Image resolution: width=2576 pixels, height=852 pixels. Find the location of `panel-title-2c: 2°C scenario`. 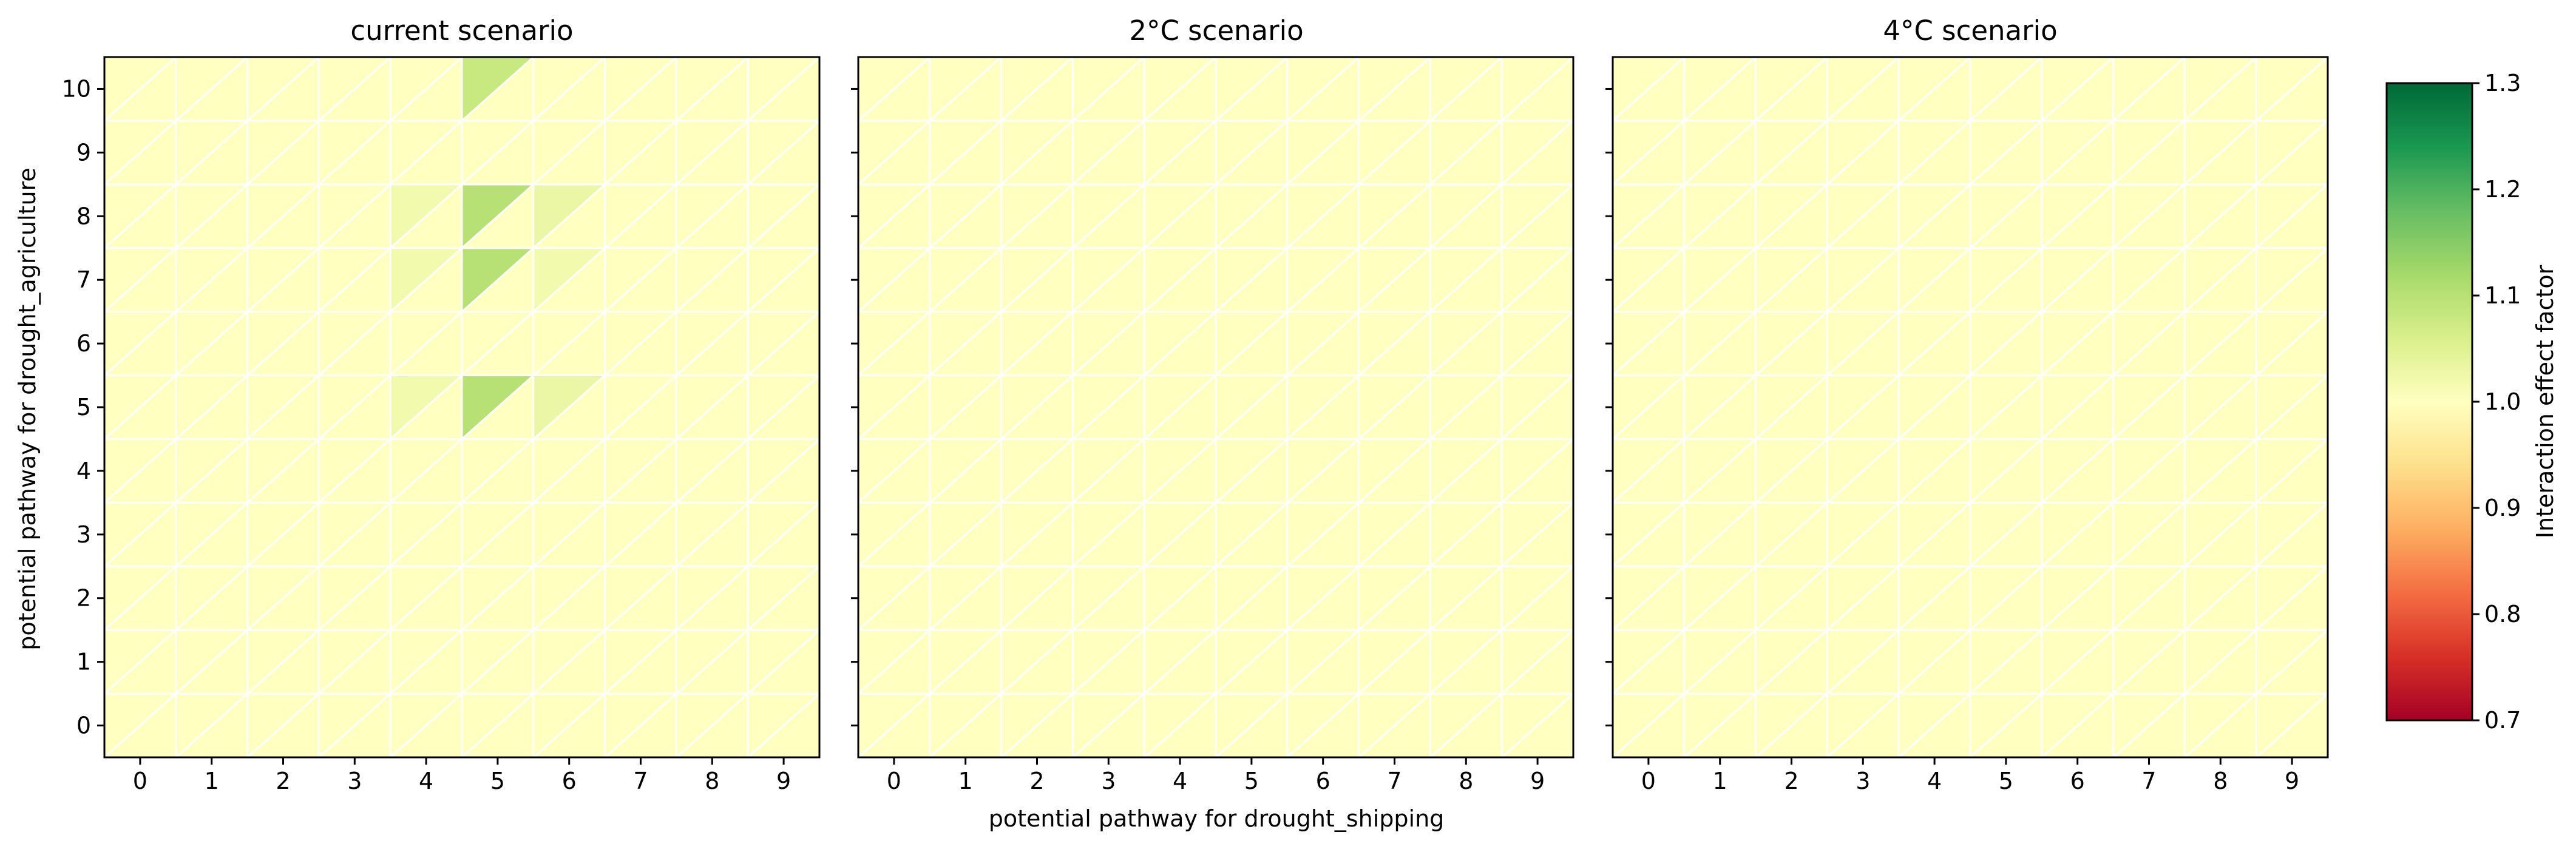

panel-title-2c: 2°C scenario is located at coordinates (1216, 31).